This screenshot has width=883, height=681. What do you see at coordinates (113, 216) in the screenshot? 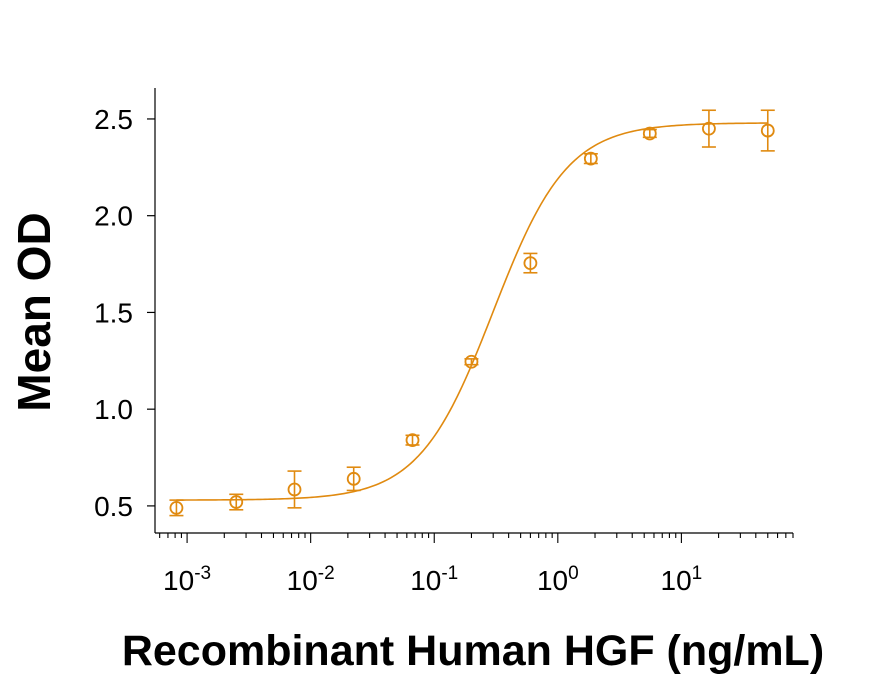
I see `y-tick-label: 2.0` at bounding box center [113, 216].